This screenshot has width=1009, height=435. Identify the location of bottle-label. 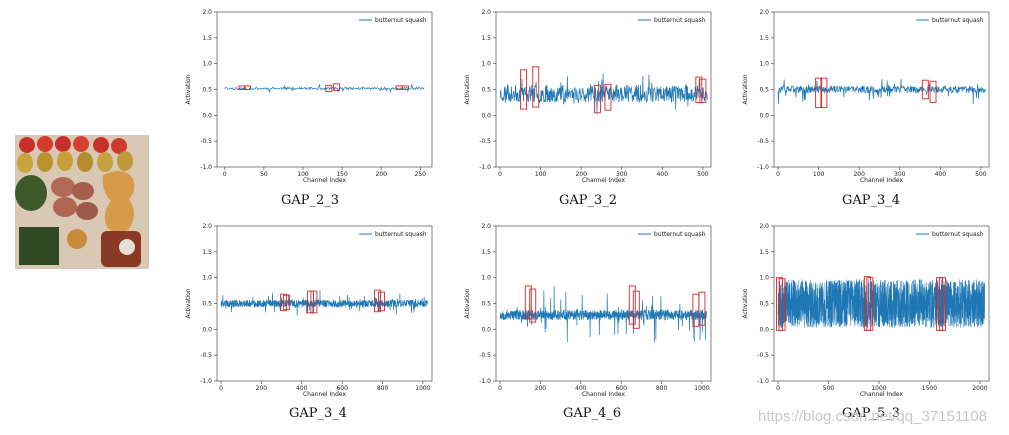
(127, 247).